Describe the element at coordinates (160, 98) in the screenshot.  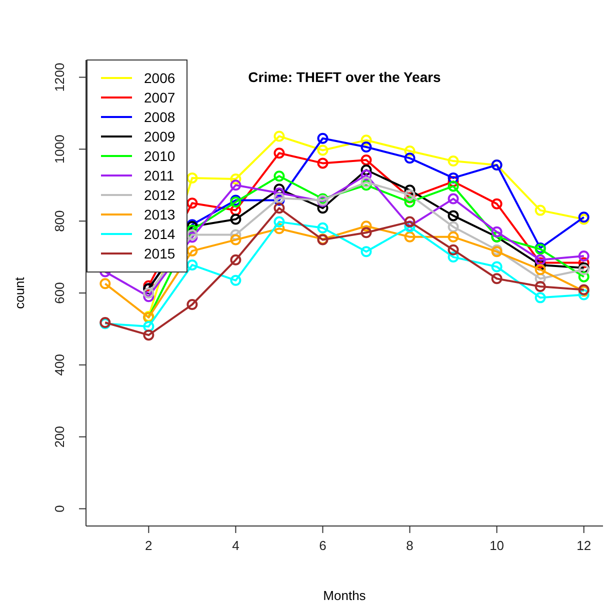
I see `legend-label: 2007` at that location.